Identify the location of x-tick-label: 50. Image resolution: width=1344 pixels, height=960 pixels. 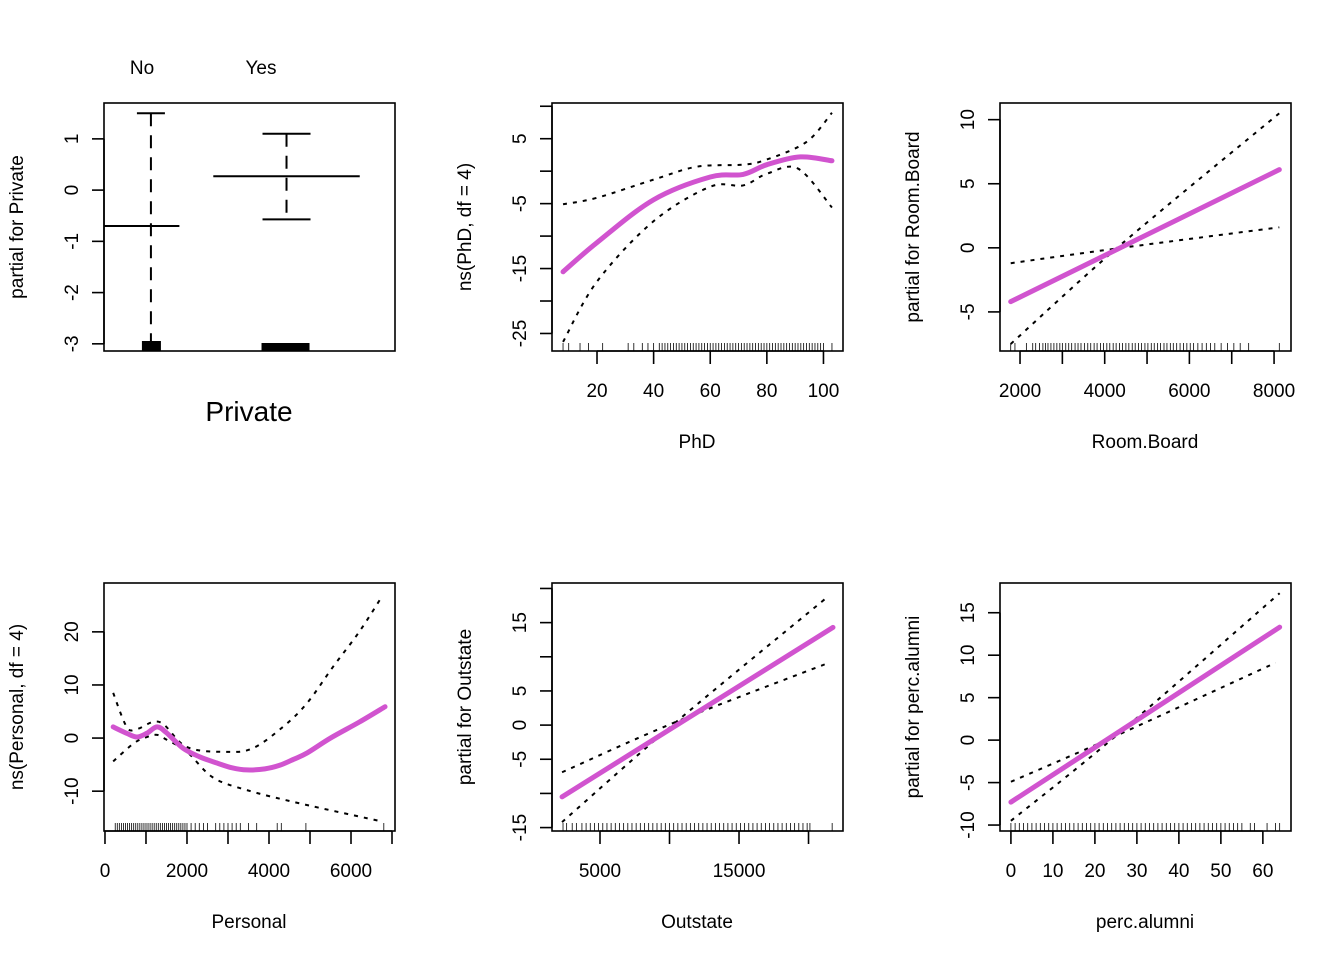
(1220, 871).